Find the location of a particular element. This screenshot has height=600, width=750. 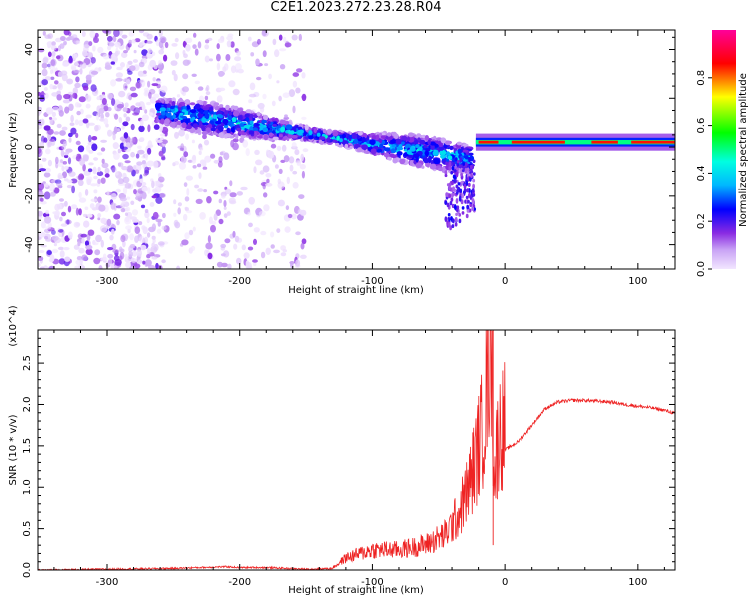

y-tick-label: -40 is located at coordinates (29, 244).